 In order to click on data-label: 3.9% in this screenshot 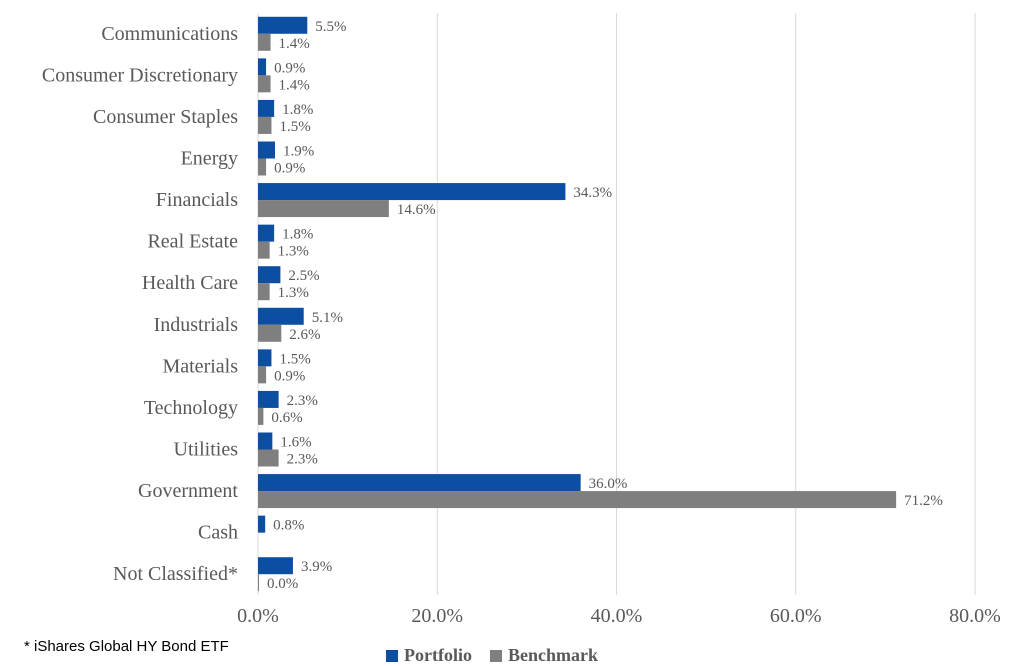, I will do `click(316, 567)`.